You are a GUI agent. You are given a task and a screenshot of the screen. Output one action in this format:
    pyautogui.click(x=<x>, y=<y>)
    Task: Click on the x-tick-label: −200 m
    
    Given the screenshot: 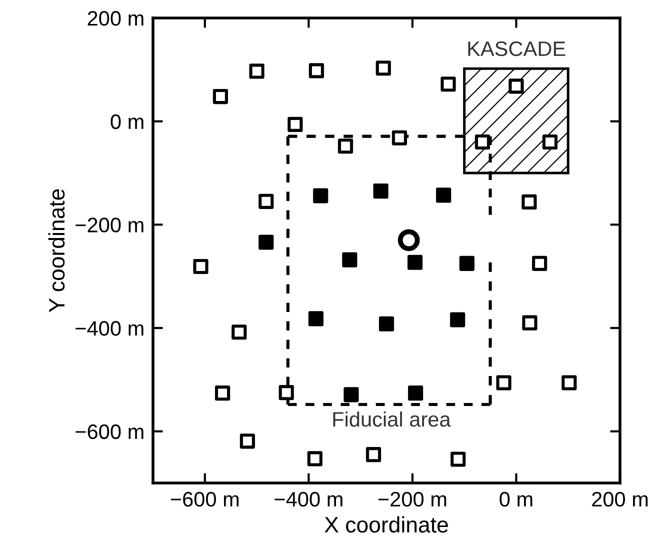 What is the action you would take?
    pyautogui.click(x=412, y=499)
    